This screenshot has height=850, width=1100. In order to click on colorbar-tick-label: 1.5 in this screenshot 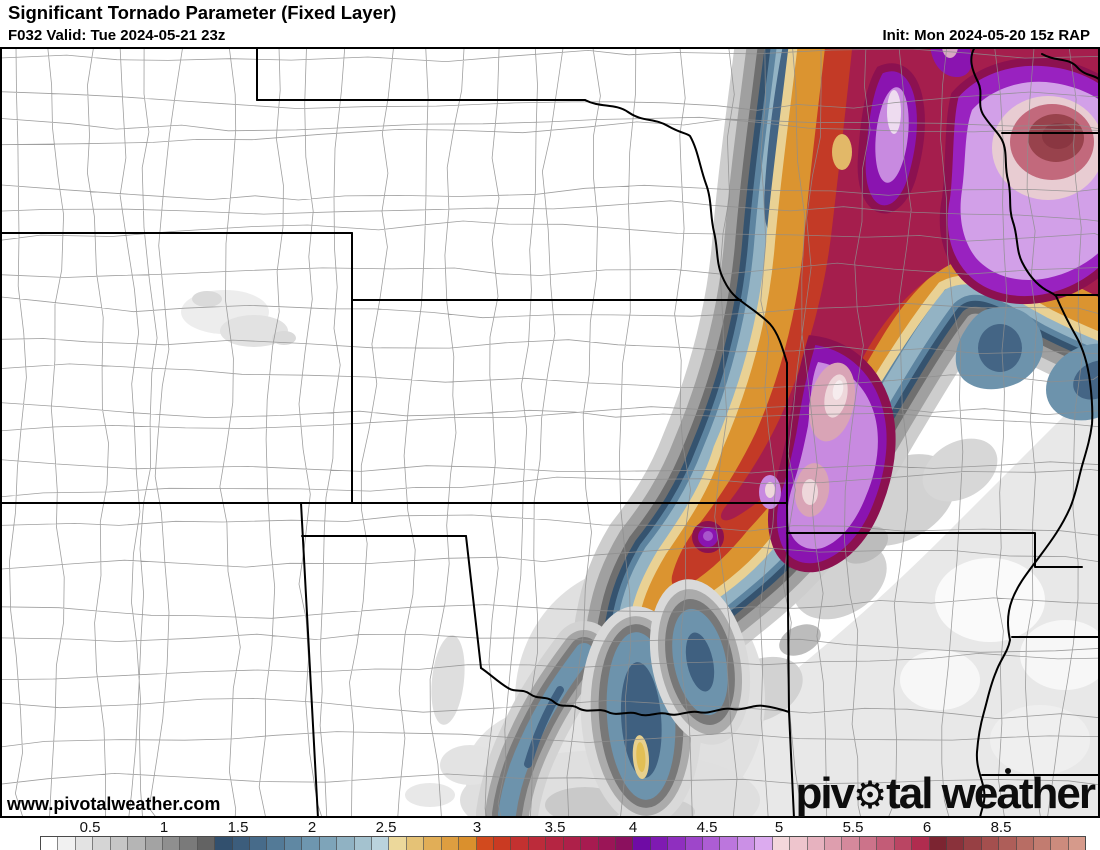, I will do `click(238, 827)`.